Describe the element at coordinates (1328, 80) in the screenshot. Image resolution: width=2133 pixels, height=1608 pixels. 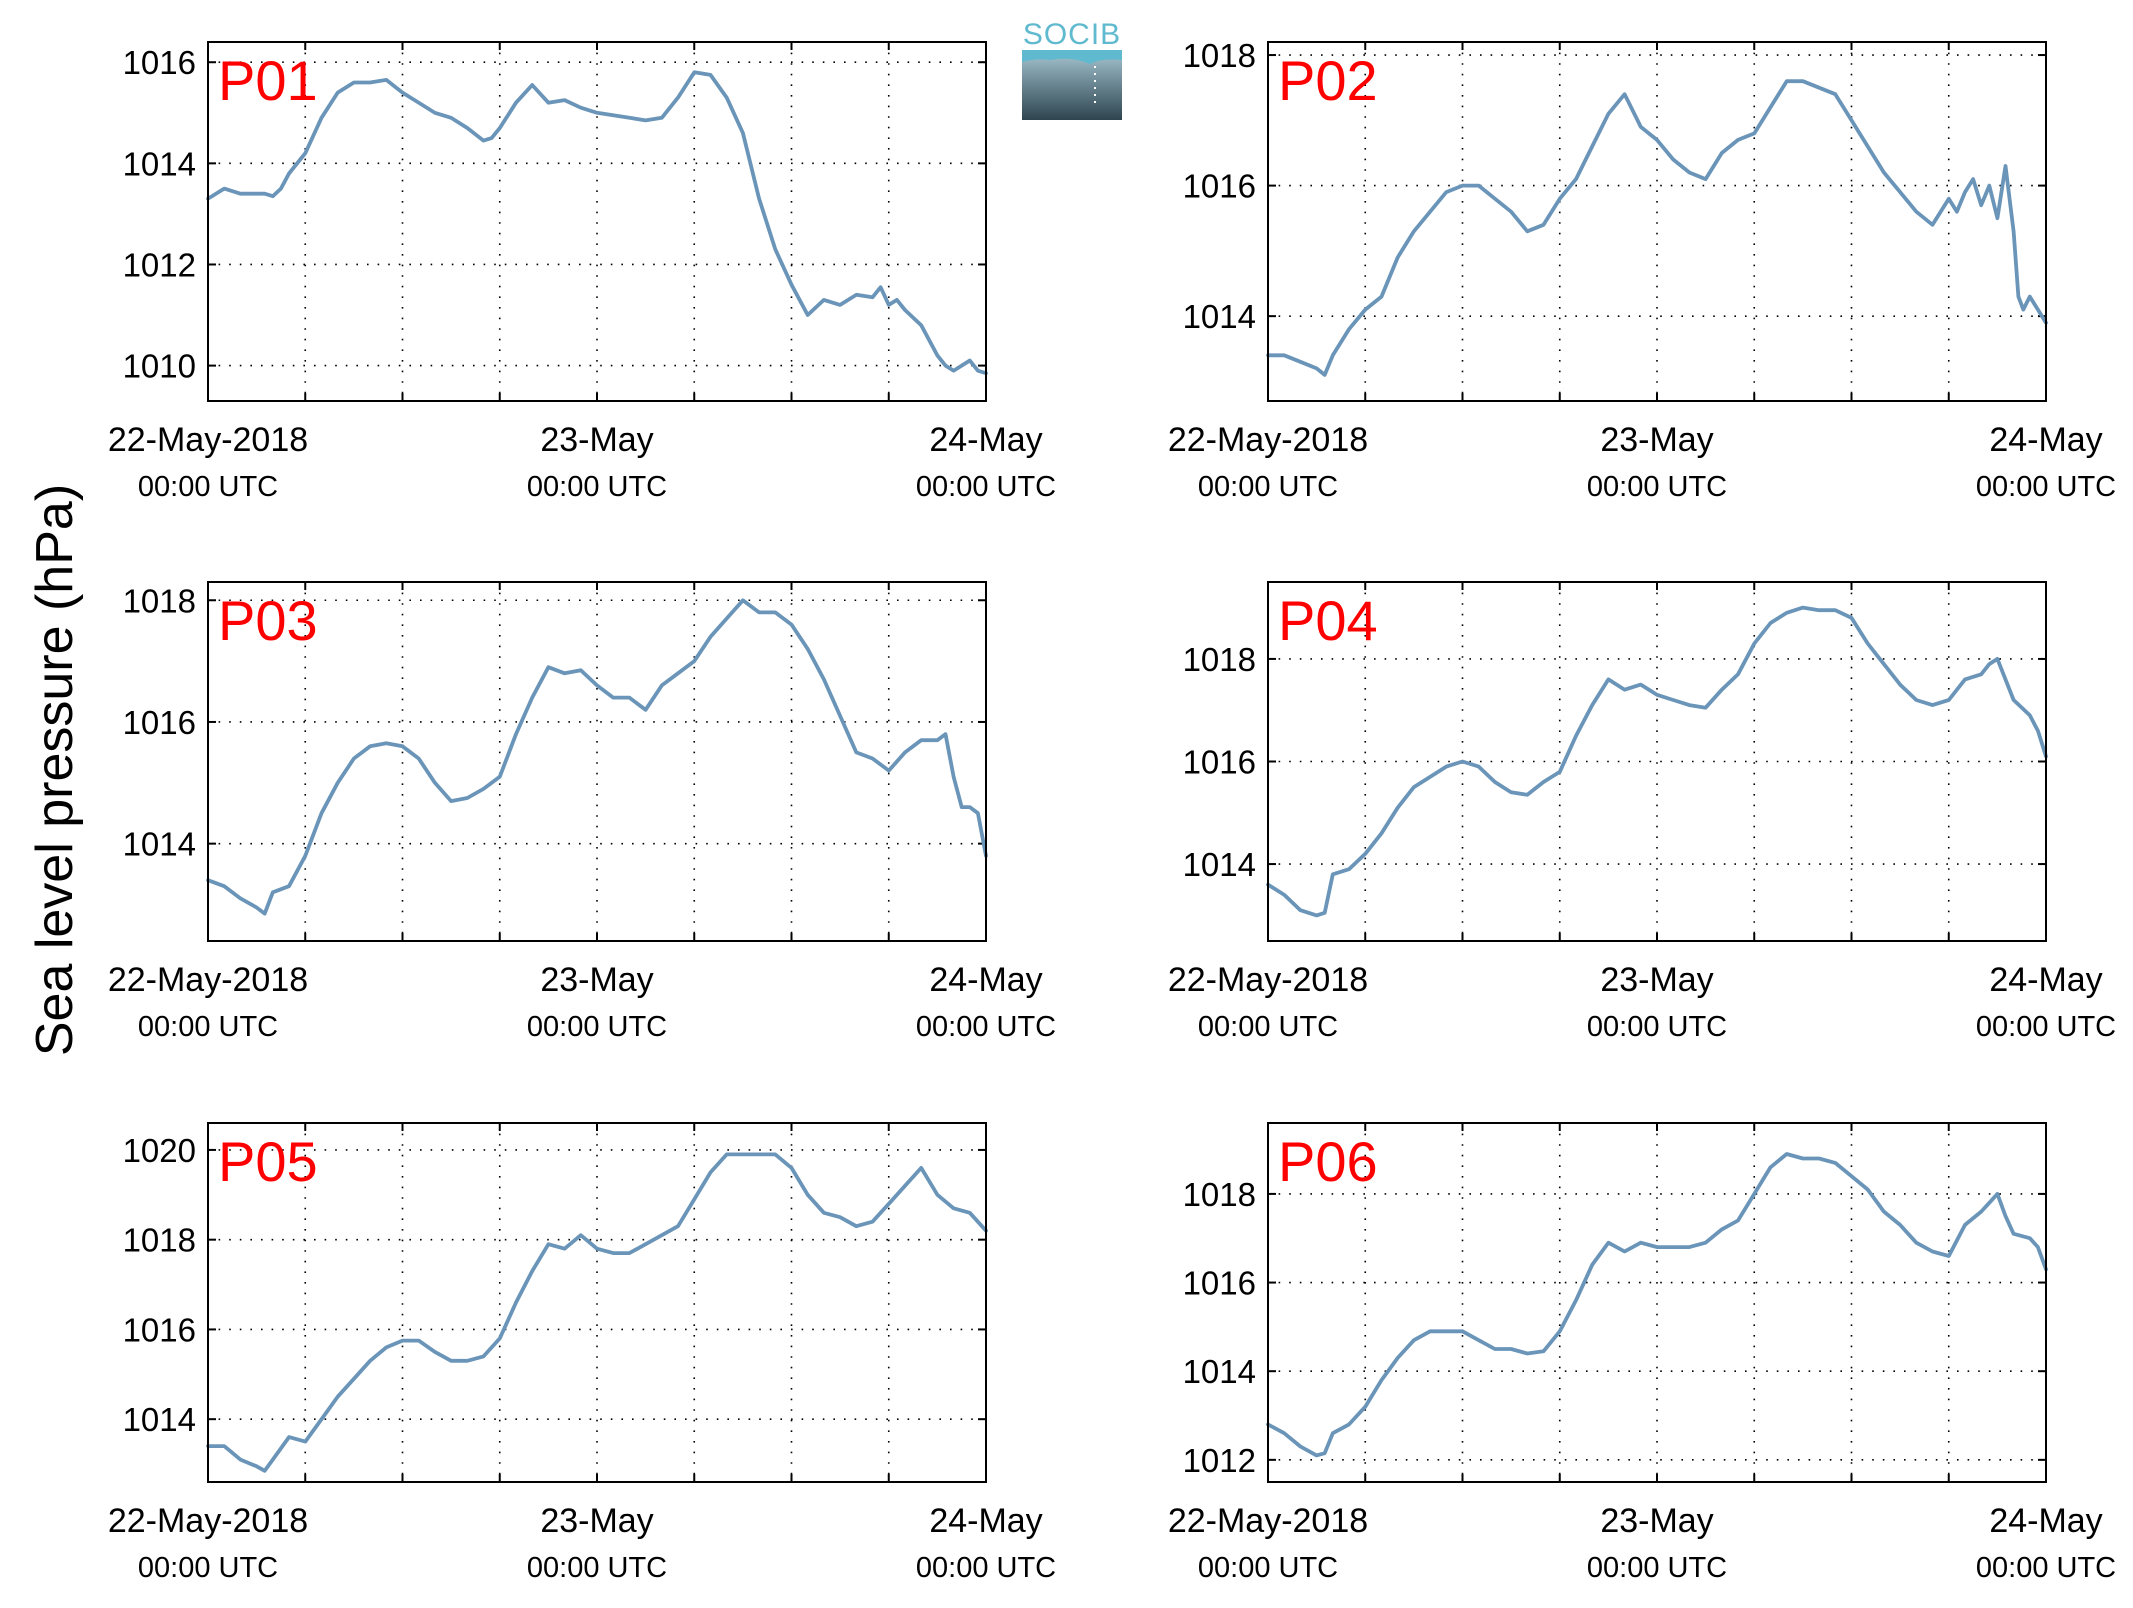
I see `panel-label: P02` at that location.